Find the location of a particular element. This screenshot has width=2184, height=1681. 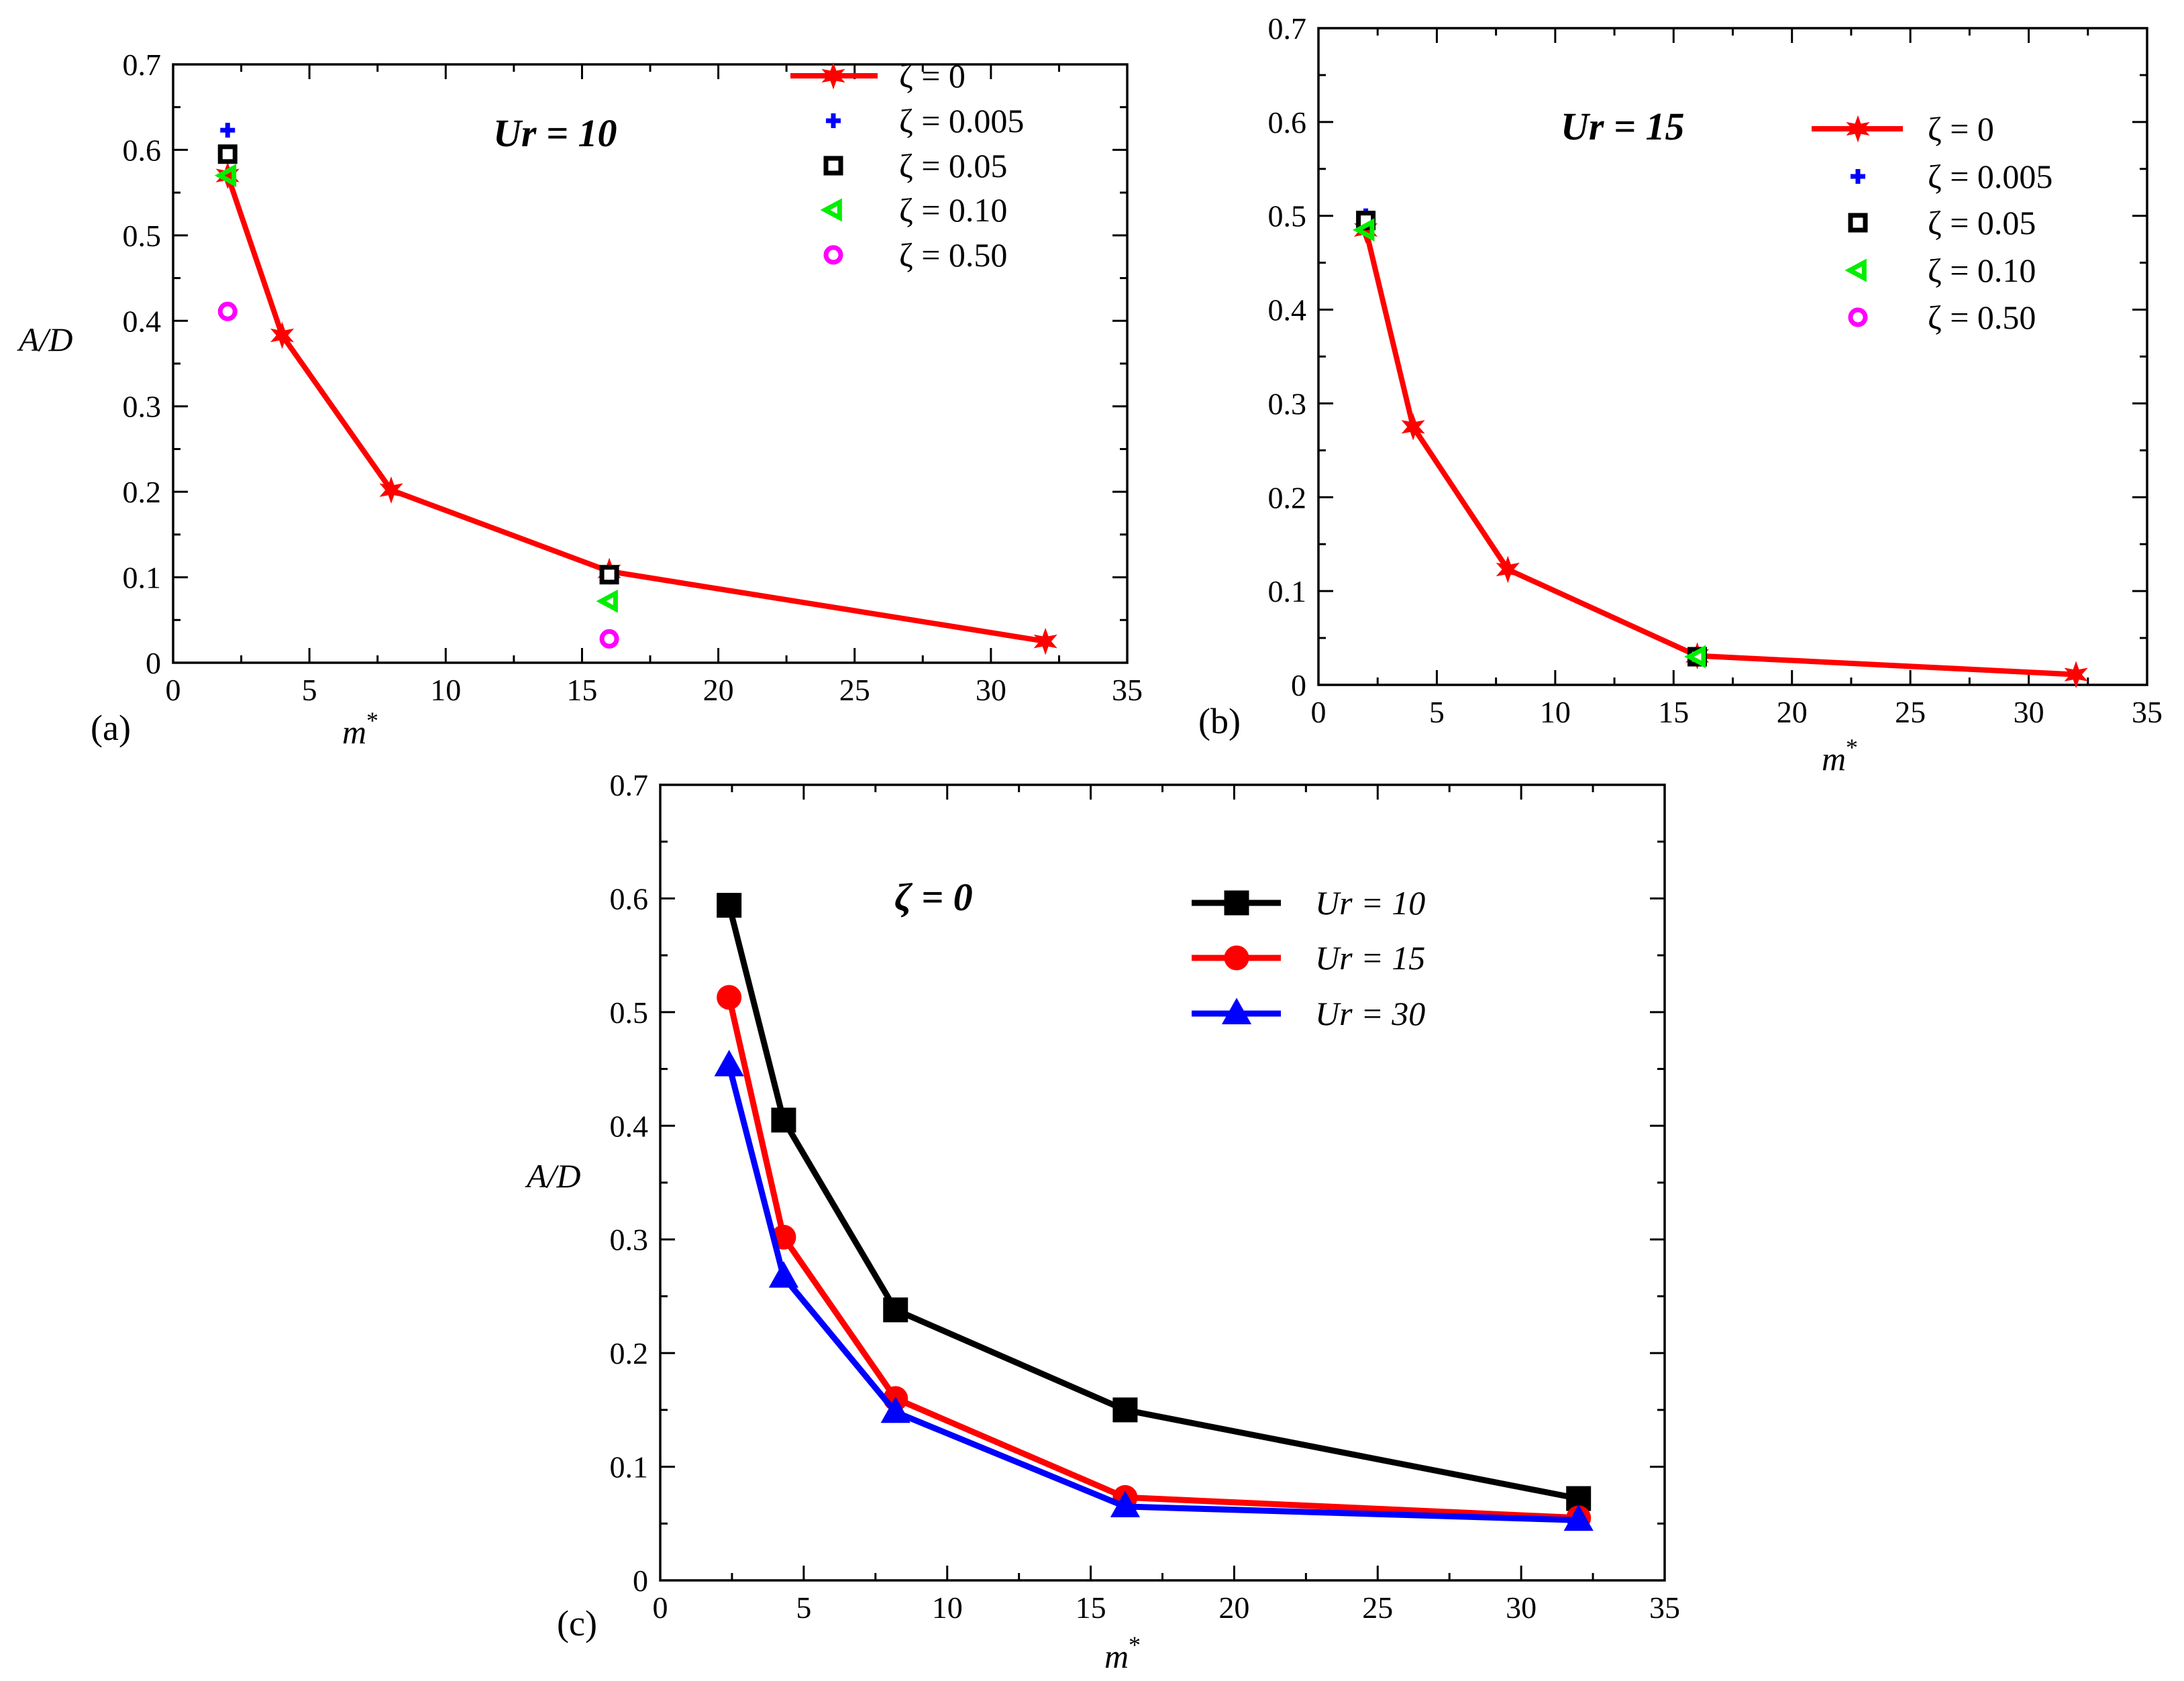

legend-label: ζ = 0 is located at coordinates (1961, 129).